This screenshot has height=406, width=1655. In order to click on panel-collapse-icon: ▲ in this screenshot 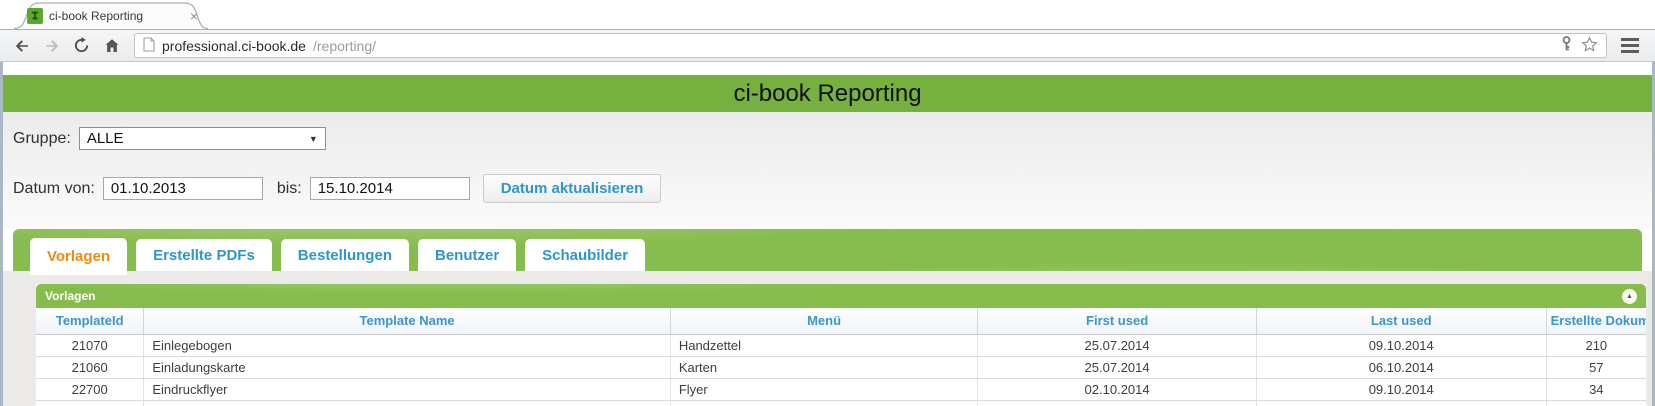, I will do `click(1629, 296)`.